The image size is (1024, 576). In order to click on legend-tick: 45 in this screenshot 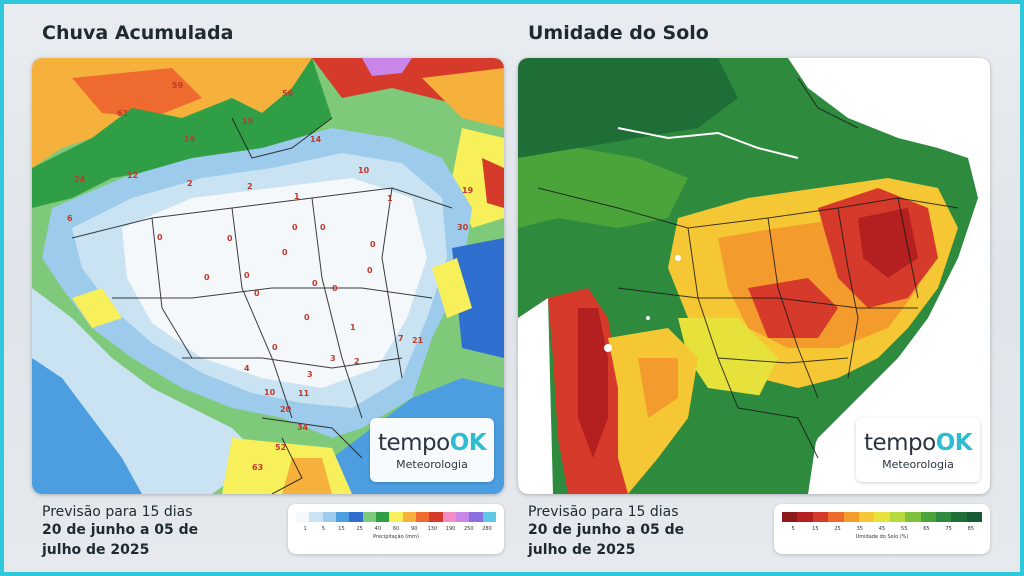, I will do `click(882, 529)`.